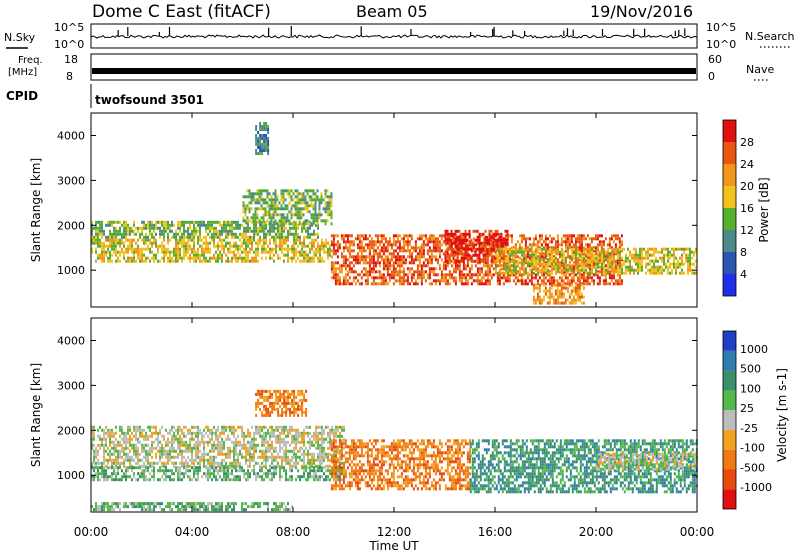 The height and width of the screenshot is (554, 800). What do you see at coordinates (394, 32) in the screenshot?
I see `nsky-trace` at bounding box center [394, 32].